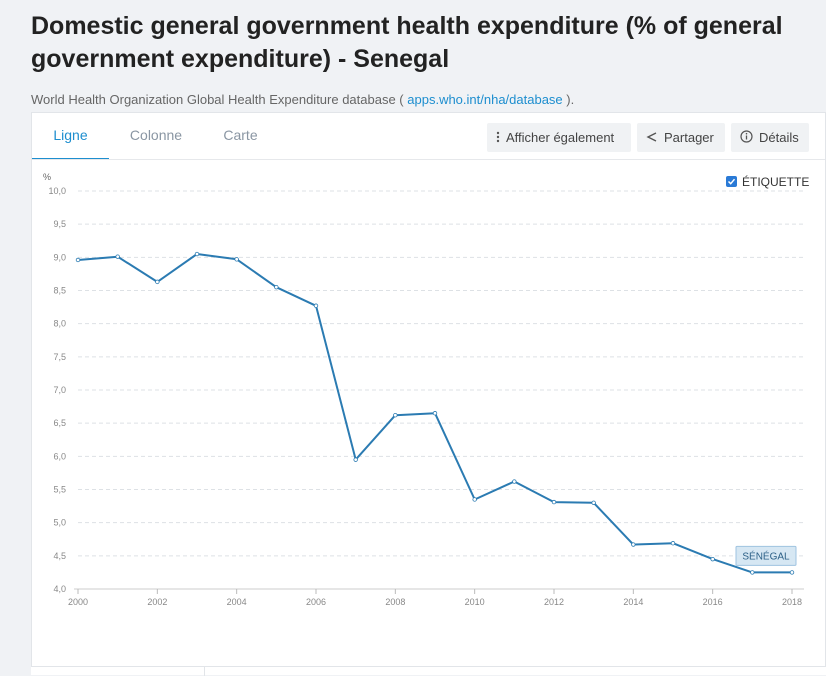 The width and height of the screenshot is (826, 676). Describe the element at coordinates (485, 99) in the screenshot. I see `source-link: apps.who.int/nha/database` at that location.